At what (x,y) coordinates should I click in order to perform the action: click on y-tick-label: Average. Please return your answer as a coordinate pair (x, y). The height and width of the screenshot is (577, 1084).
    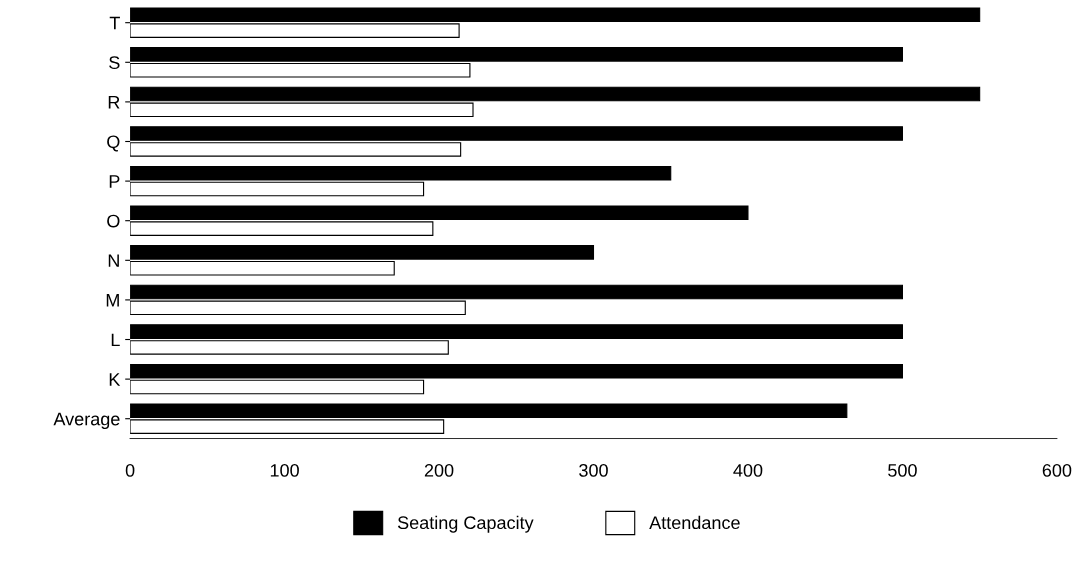
    Looking at the image, I should click on (86, 421).